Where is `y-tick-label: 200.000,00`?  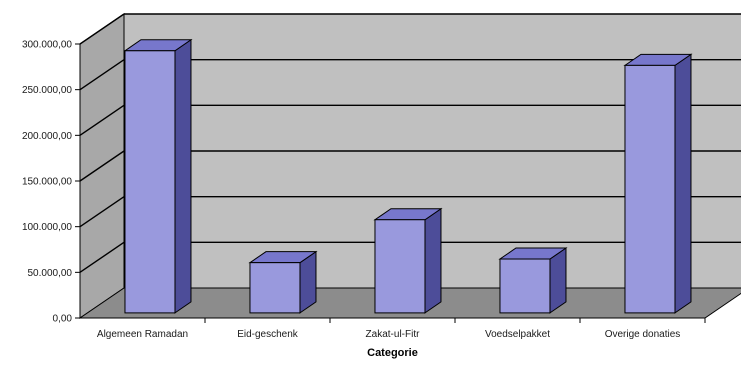 y-tick-label: 200.000,00 is located at coordinates (47, 136).